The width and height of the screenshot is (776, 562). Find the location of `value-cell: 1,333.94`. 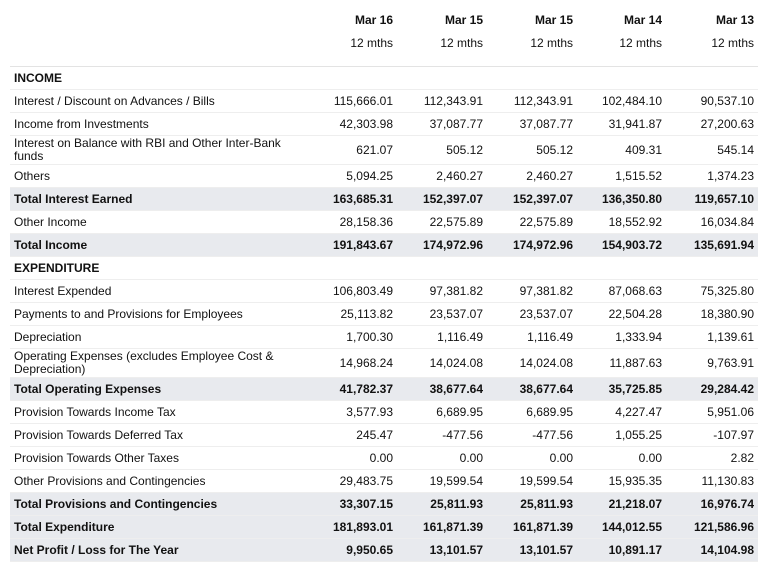

value-cell: 1,333.94 is located at coordinates (621, 337).